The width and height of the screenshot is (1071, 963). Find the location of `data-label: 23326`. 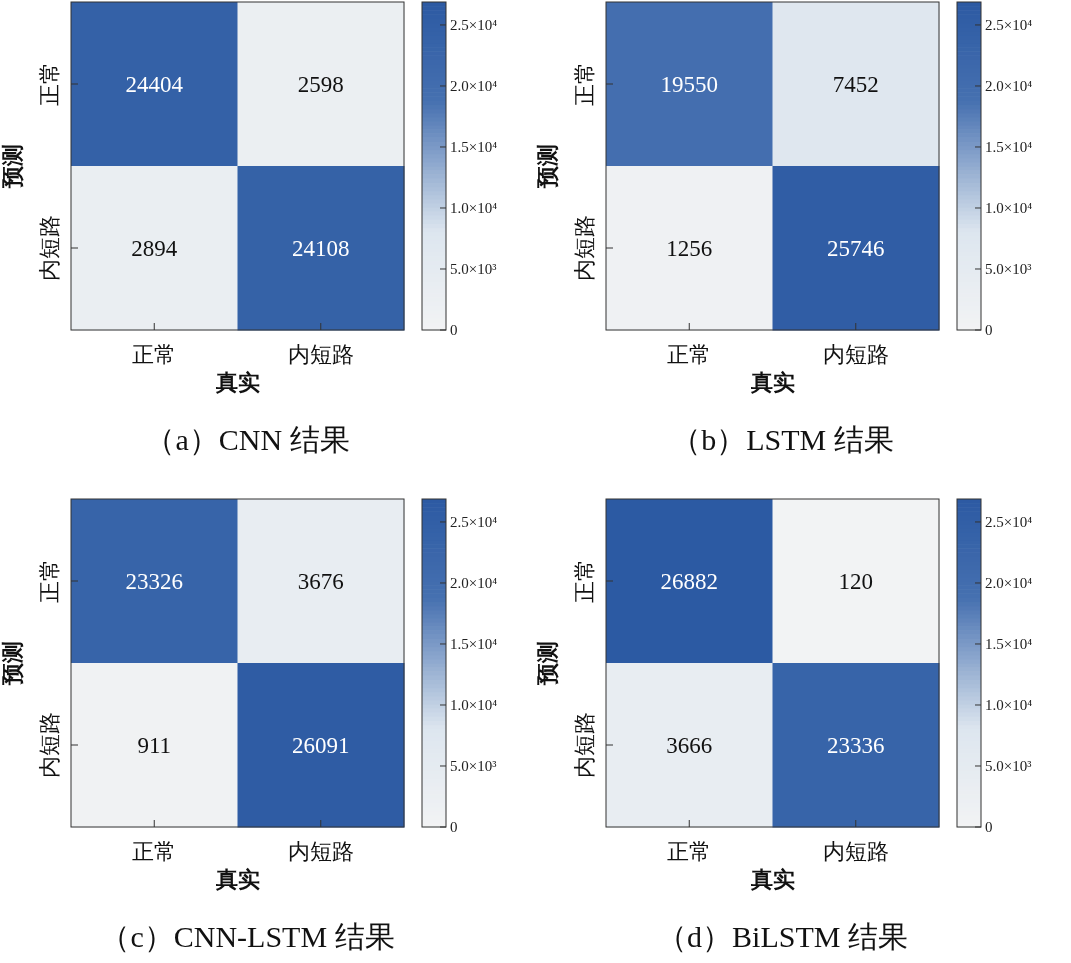

data-label: 23326 is located at coordinates (154, 581).